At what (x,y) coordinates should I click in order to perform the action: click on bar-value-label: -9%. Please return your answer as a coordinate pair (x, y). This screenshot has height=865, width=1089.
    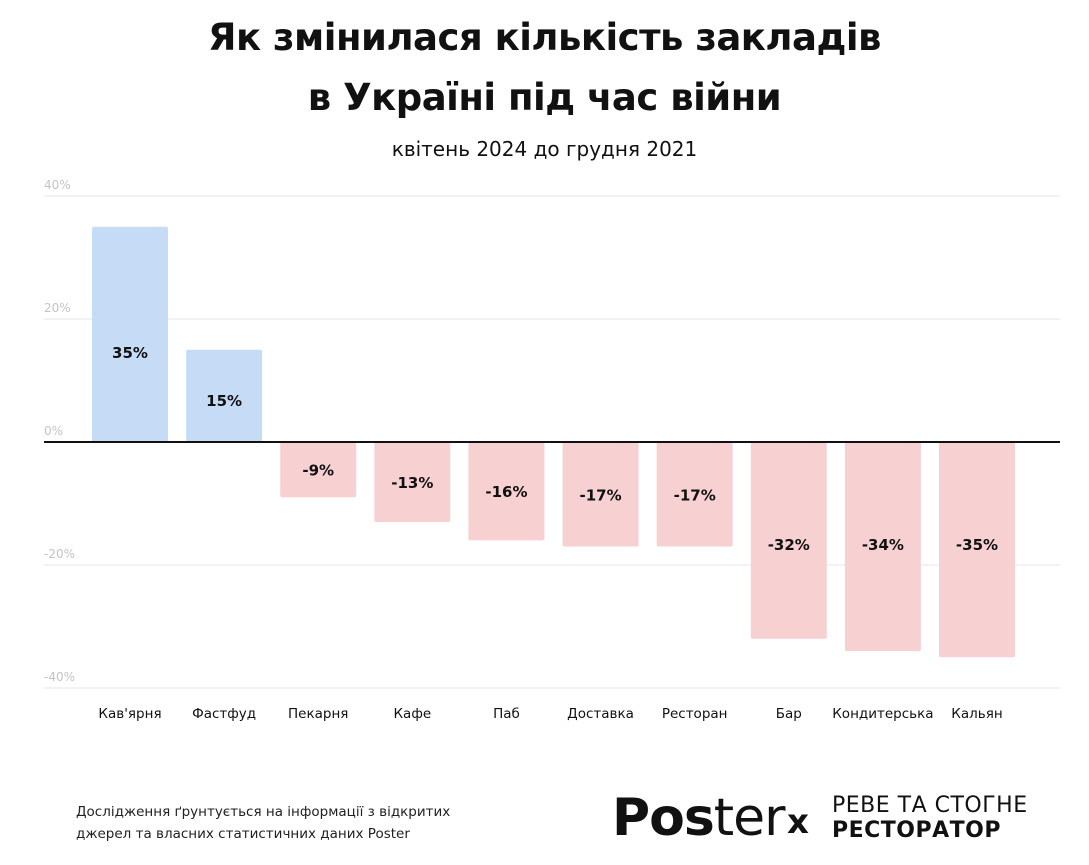
    Looking at the image, I should click on (318, 471).